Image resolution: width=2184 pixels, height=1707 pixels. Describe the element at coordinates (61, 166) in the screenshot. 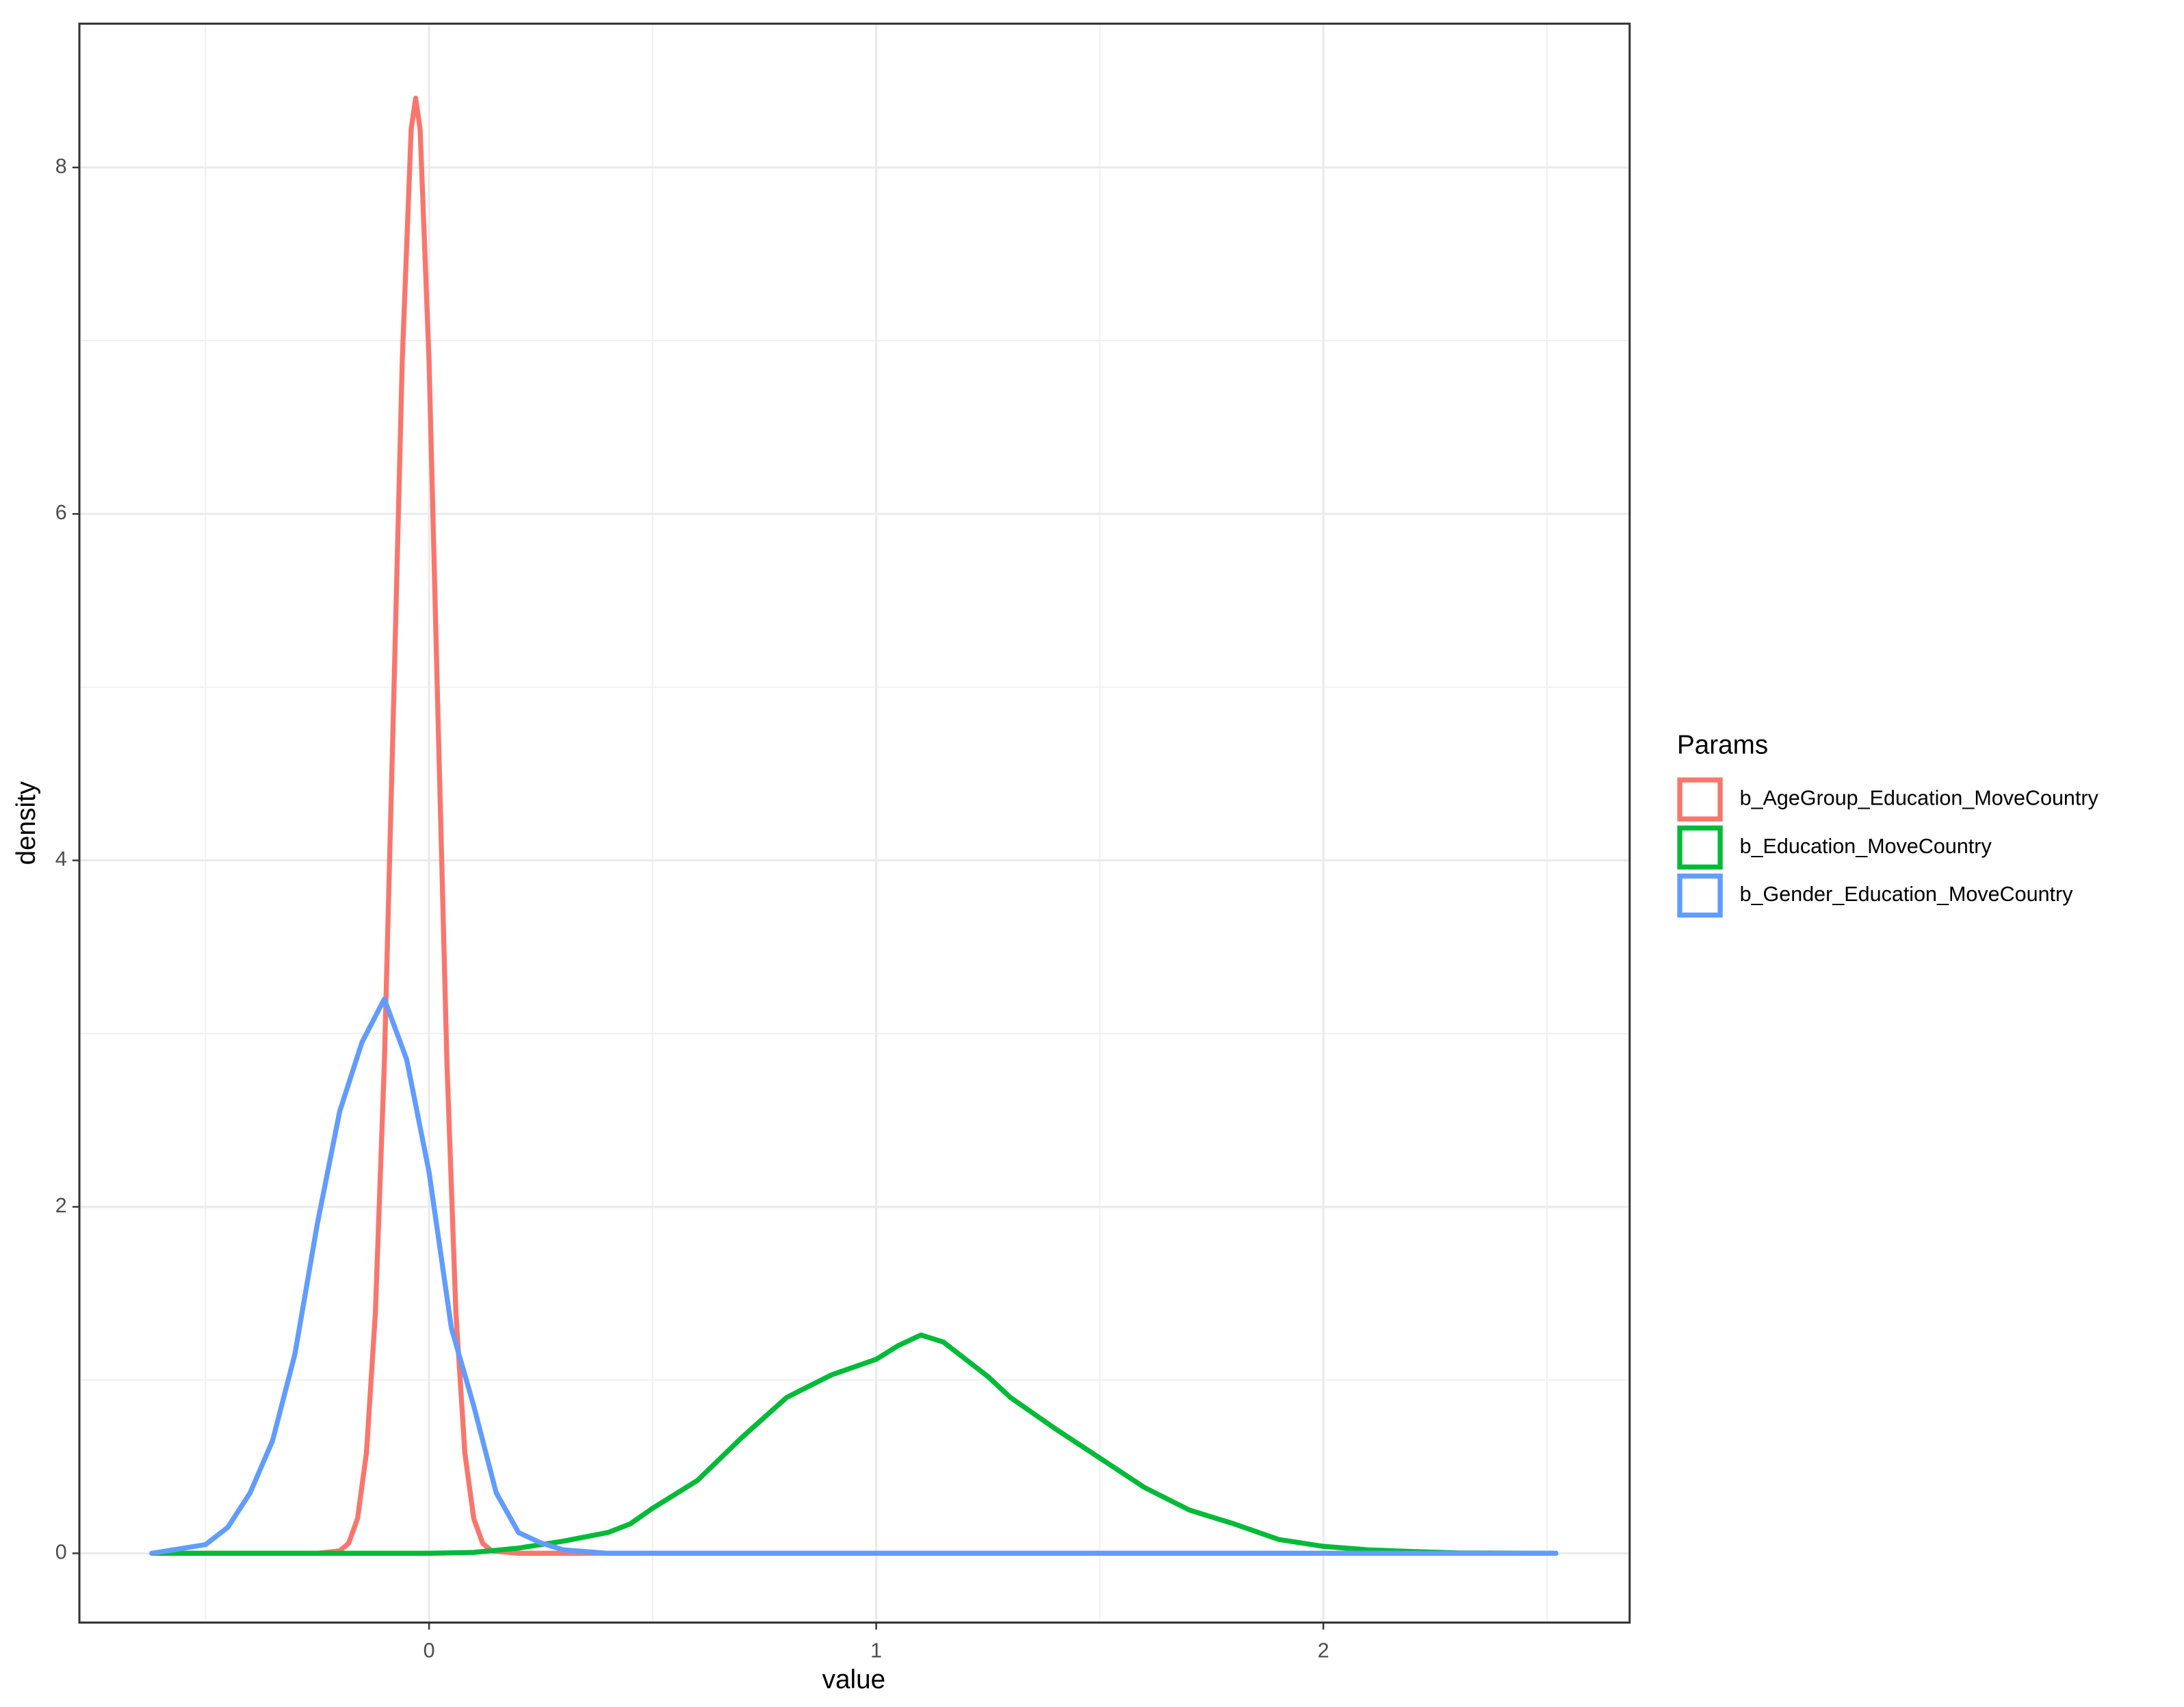

I see `y-tick-label: 8` at that location.